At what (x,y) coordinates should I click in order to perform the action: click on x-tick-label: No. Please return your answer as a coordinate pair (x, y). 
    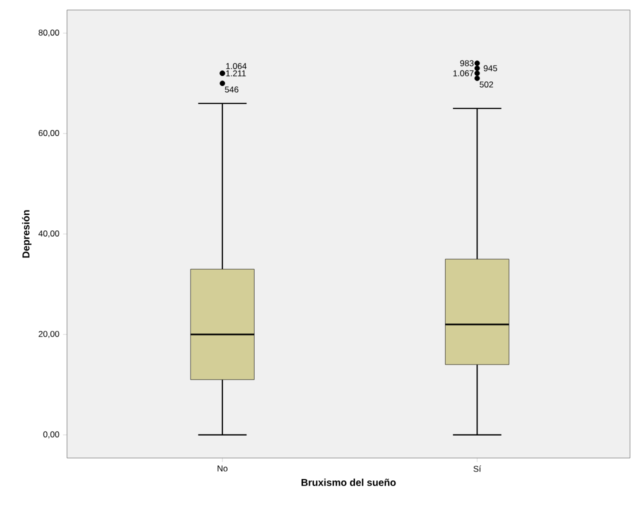
    Looking at the image, I should click on (223, 469).